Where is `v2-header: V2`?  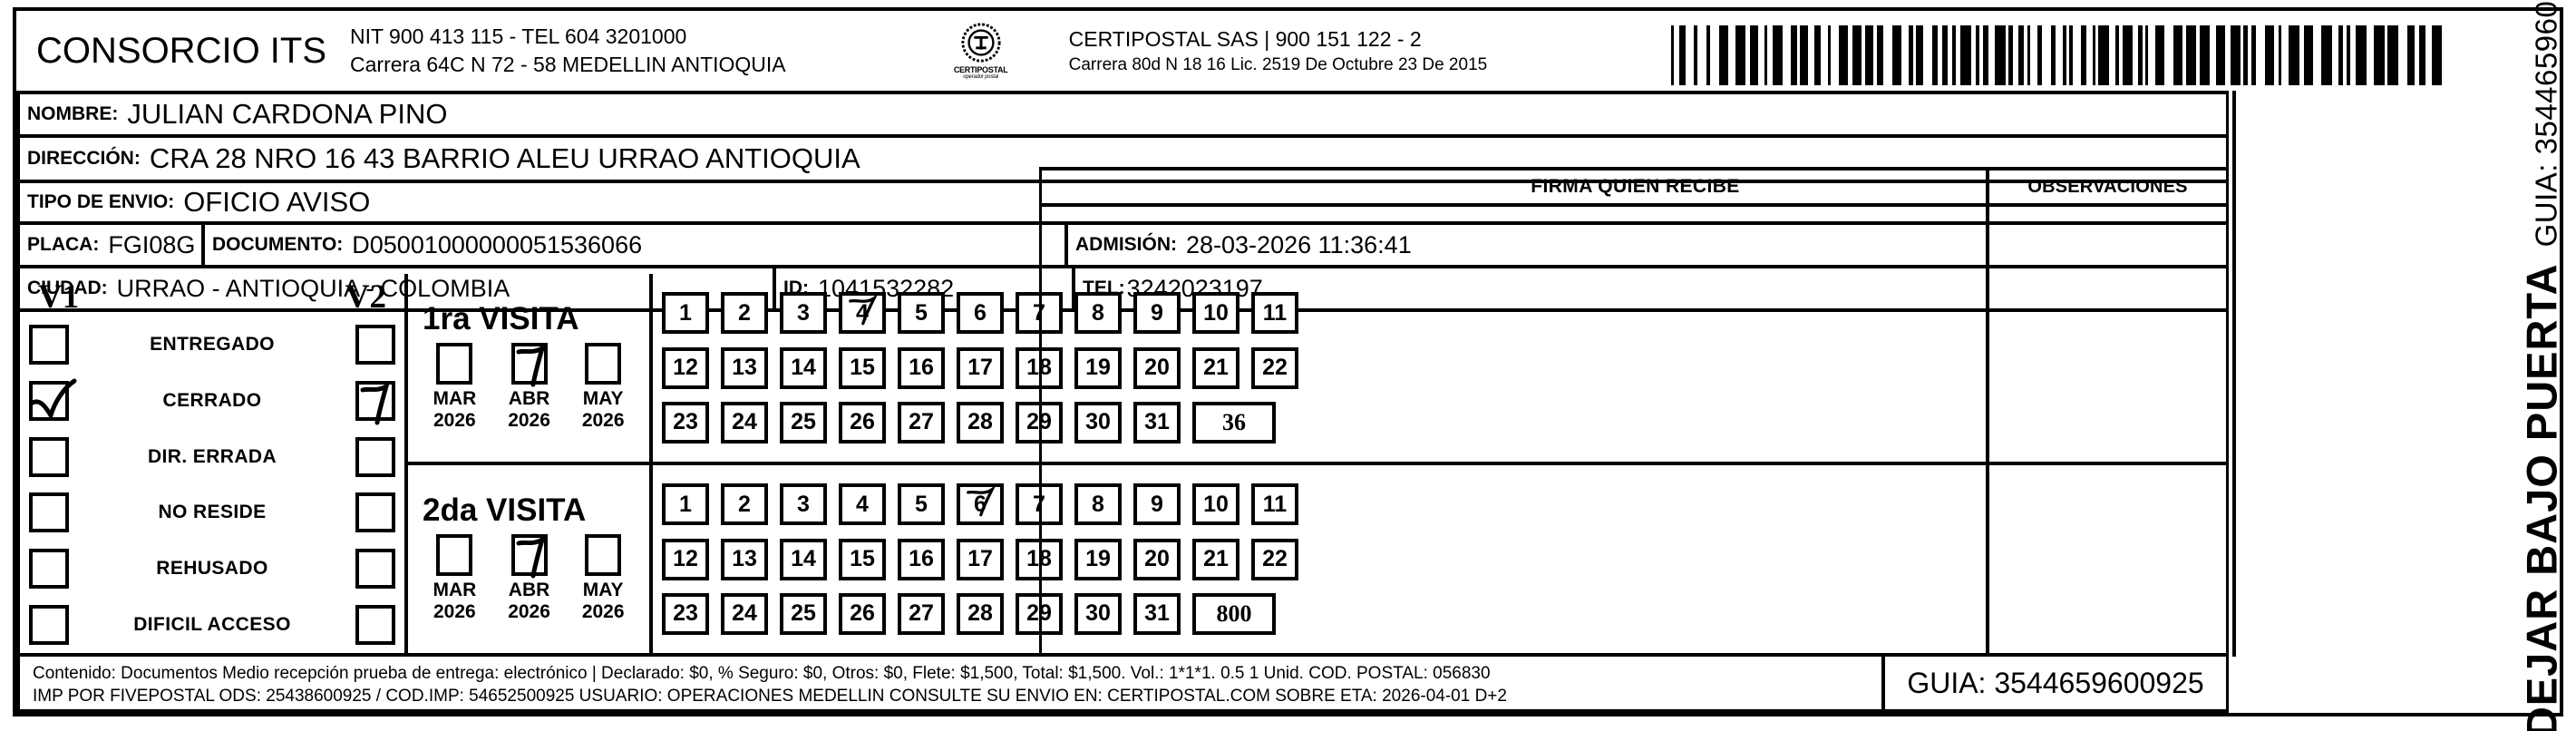 v2-header: V2 is located at coordinates (365, 297).